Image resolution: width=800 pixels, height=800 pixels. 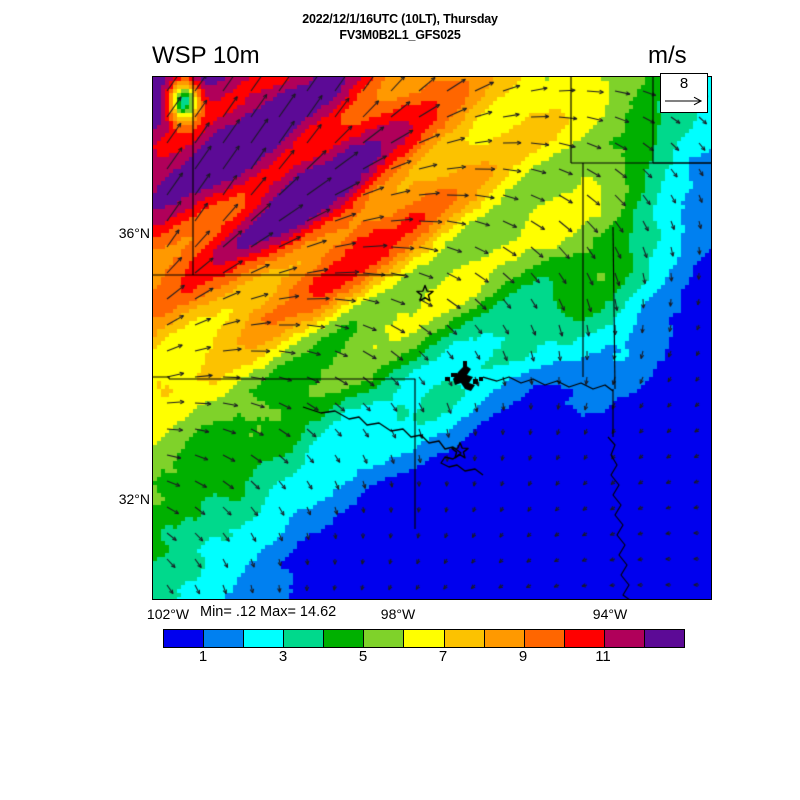 What do you see at coordinates (443, 656) in the screenshot?
I see `colorbar-tick-7: 7` at bounding box center [443, 656].